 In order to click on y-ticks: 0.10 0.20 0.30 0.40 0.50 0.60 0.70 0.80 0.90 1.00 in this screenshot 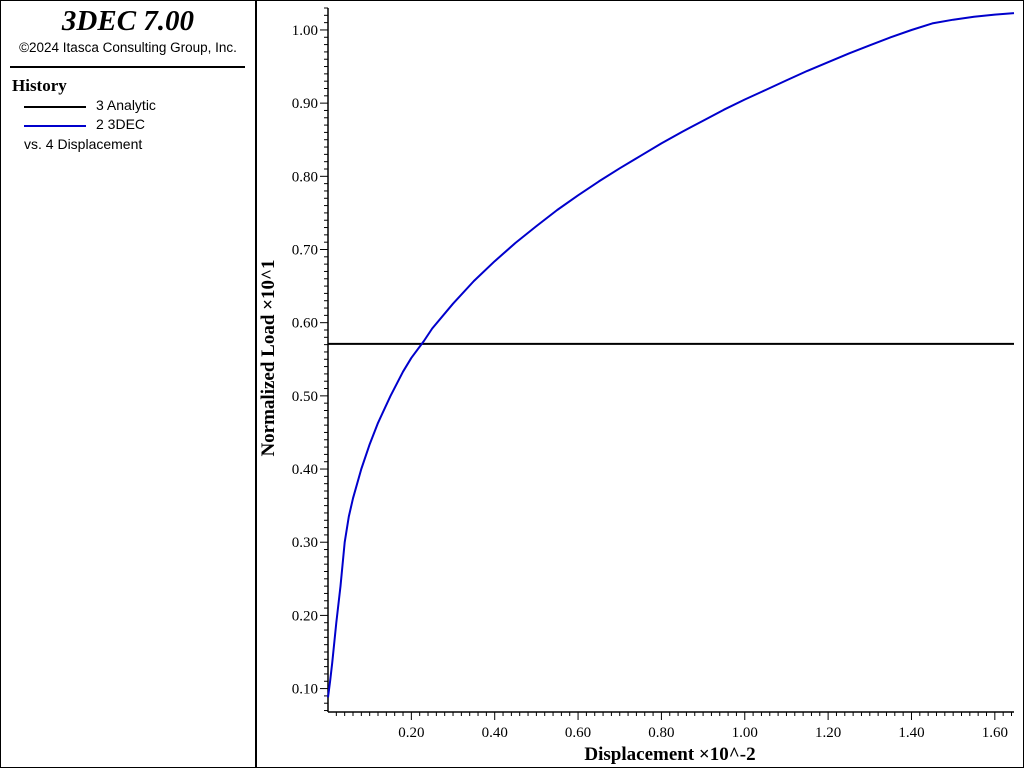, I will do `click(310, 359)`.